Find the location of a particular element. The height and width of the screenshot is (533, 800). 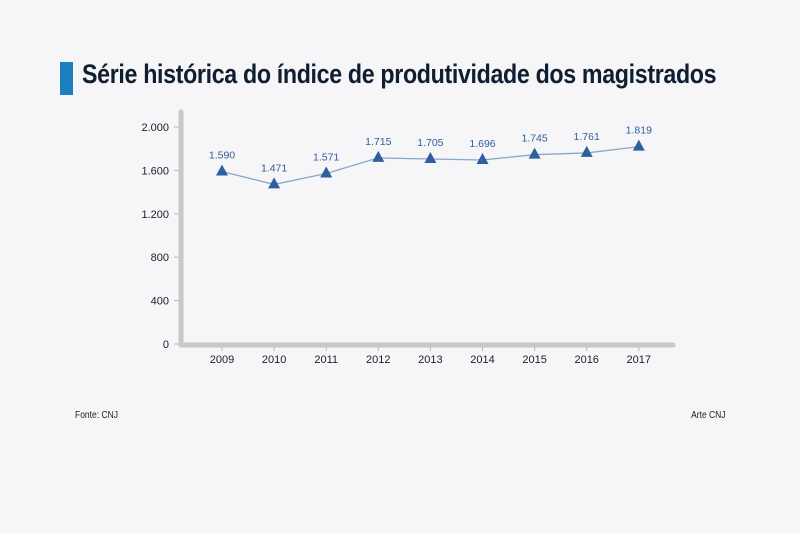

title-accent-bar is located at coordinates (66, 78).